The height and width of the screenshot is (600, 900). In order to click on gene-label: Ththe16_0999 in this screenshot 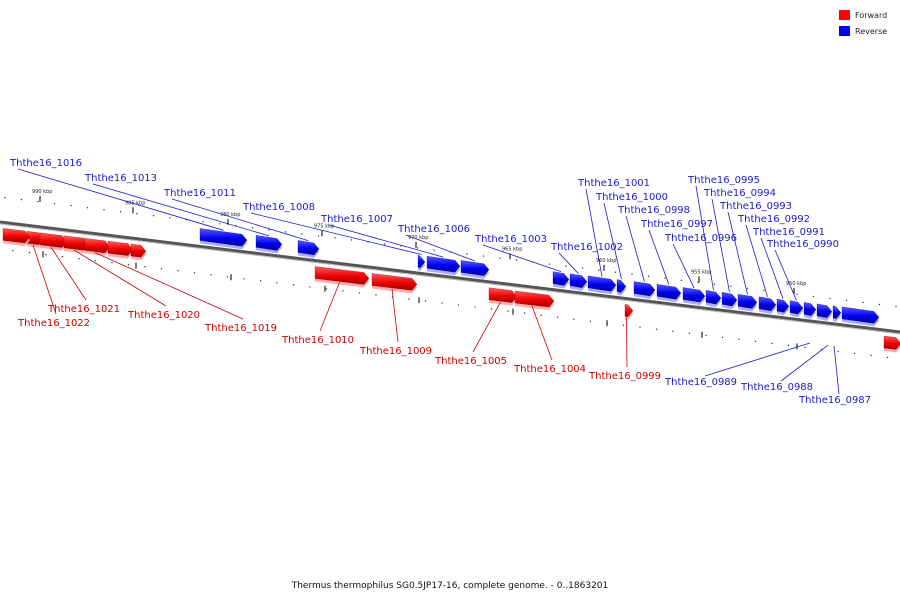, I will do `click(624, 376)`.